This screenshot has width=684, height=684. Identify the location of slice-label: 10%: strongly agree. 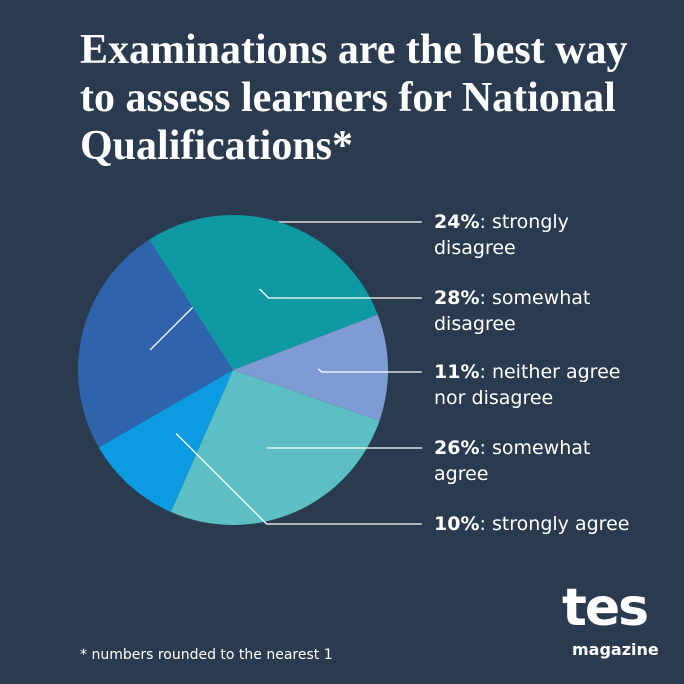
(534, 524).